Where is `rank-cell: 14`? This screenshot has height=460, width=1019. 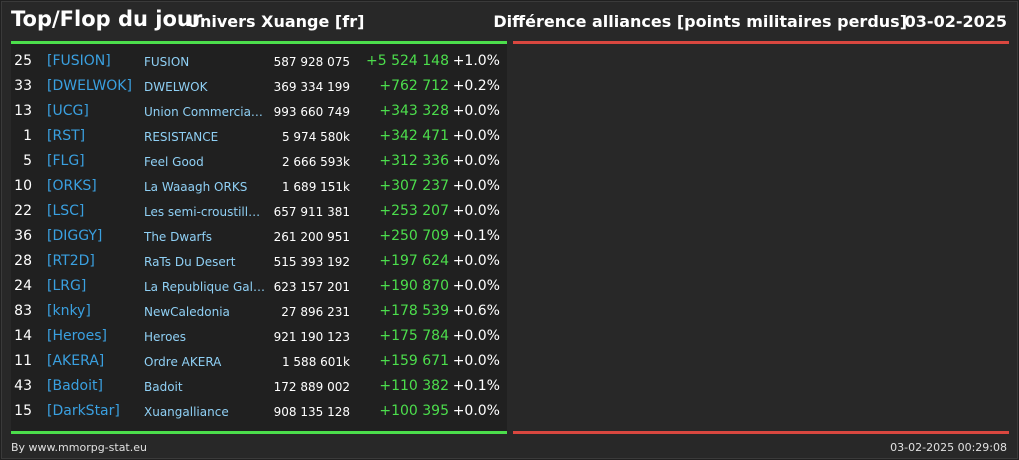 rank-cell: 14 is located at coordinates (23, 336).